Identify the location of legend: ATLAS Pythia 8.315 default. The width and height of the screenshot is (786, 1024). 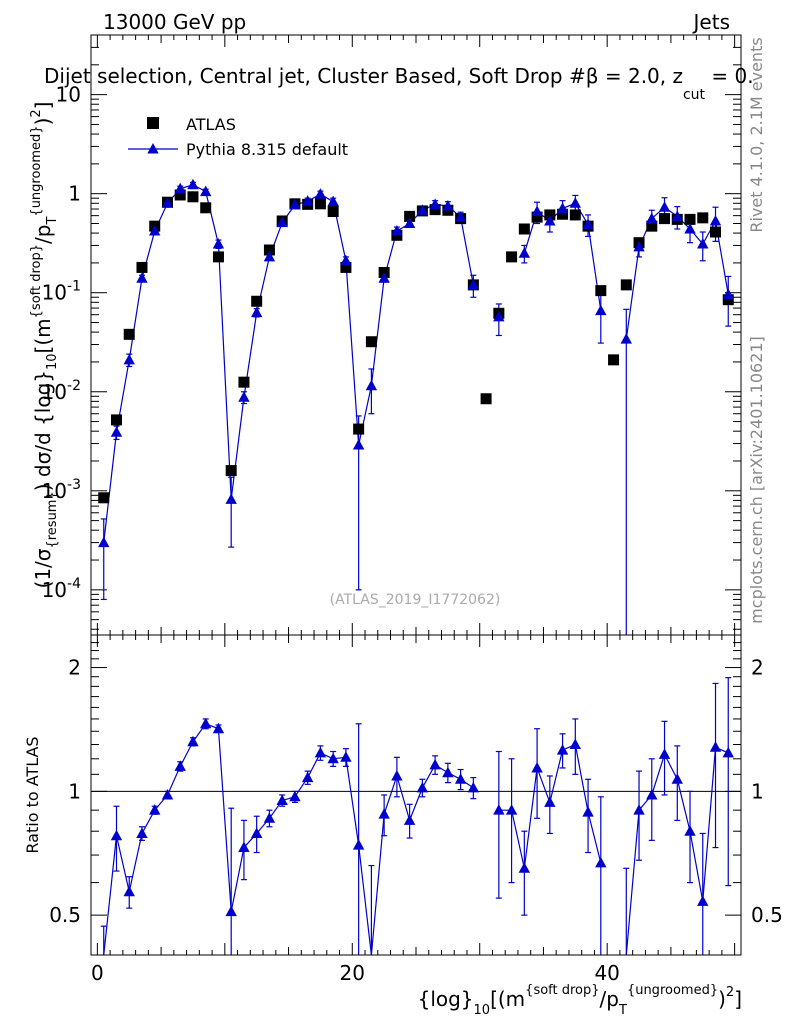
(238, 137).